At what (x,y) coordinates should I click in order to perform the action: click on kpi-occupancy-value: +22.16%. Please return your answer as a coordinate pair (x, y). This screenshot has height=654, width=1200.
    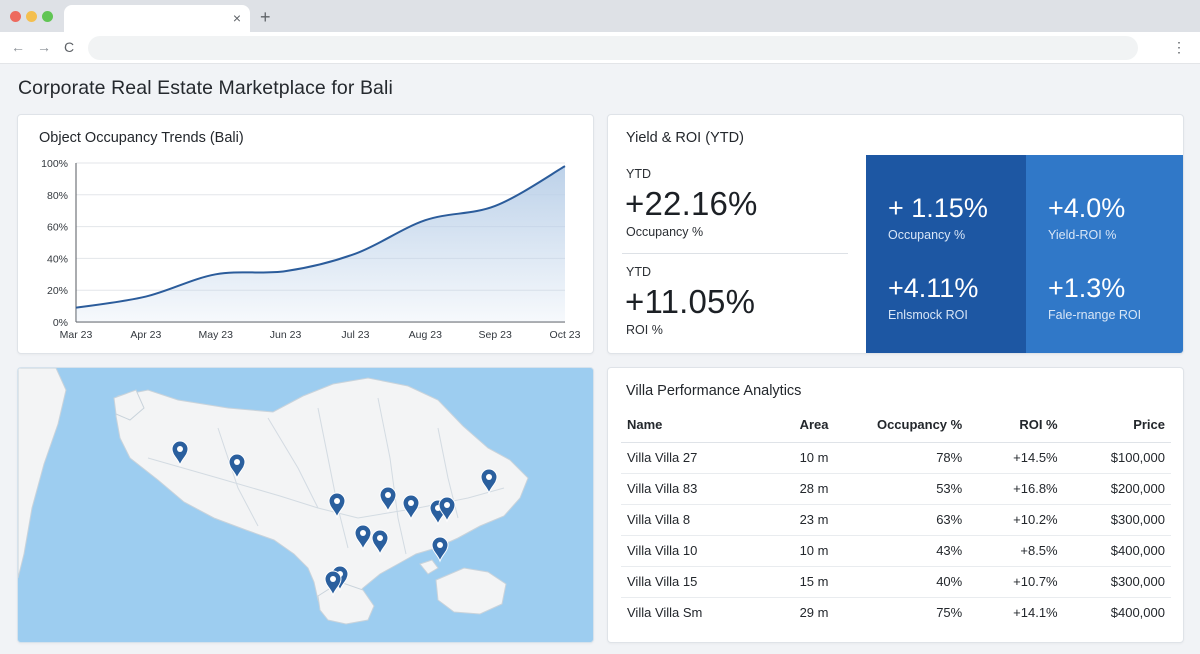
    Looking at the image, I should click on (691, 203).